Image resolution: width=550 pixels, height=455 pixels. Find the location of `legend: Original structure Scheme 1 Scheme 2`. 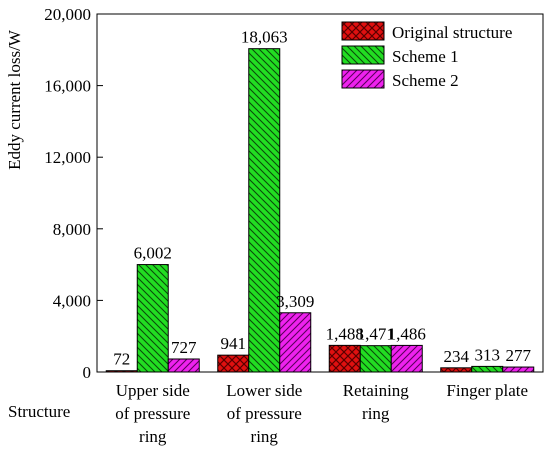

legend: Original structure Scheme 1 Scheme 2 is located at coordinates (426, 55).